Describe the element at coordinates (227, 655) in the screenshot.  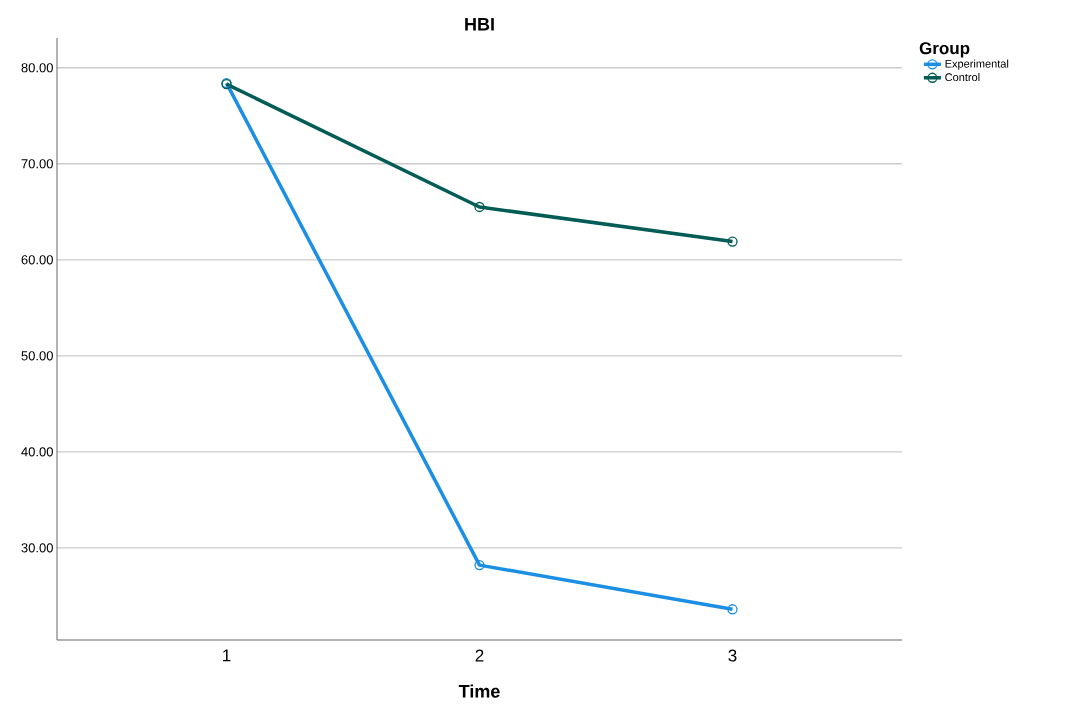
I see `x-tick-label: 1` at that location.